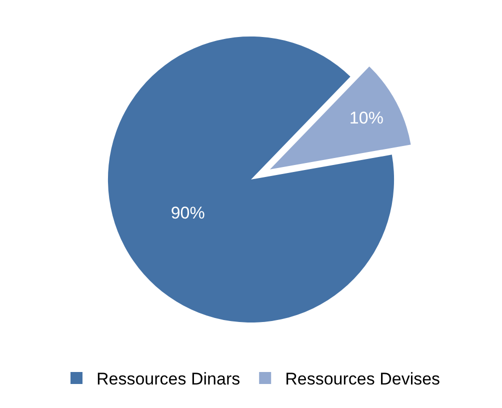 The image size is (502, 408). What do you see at coordinates (187, 213) in the screenshot?
I see `data-label: 90%` at bounding box center [187, 213].